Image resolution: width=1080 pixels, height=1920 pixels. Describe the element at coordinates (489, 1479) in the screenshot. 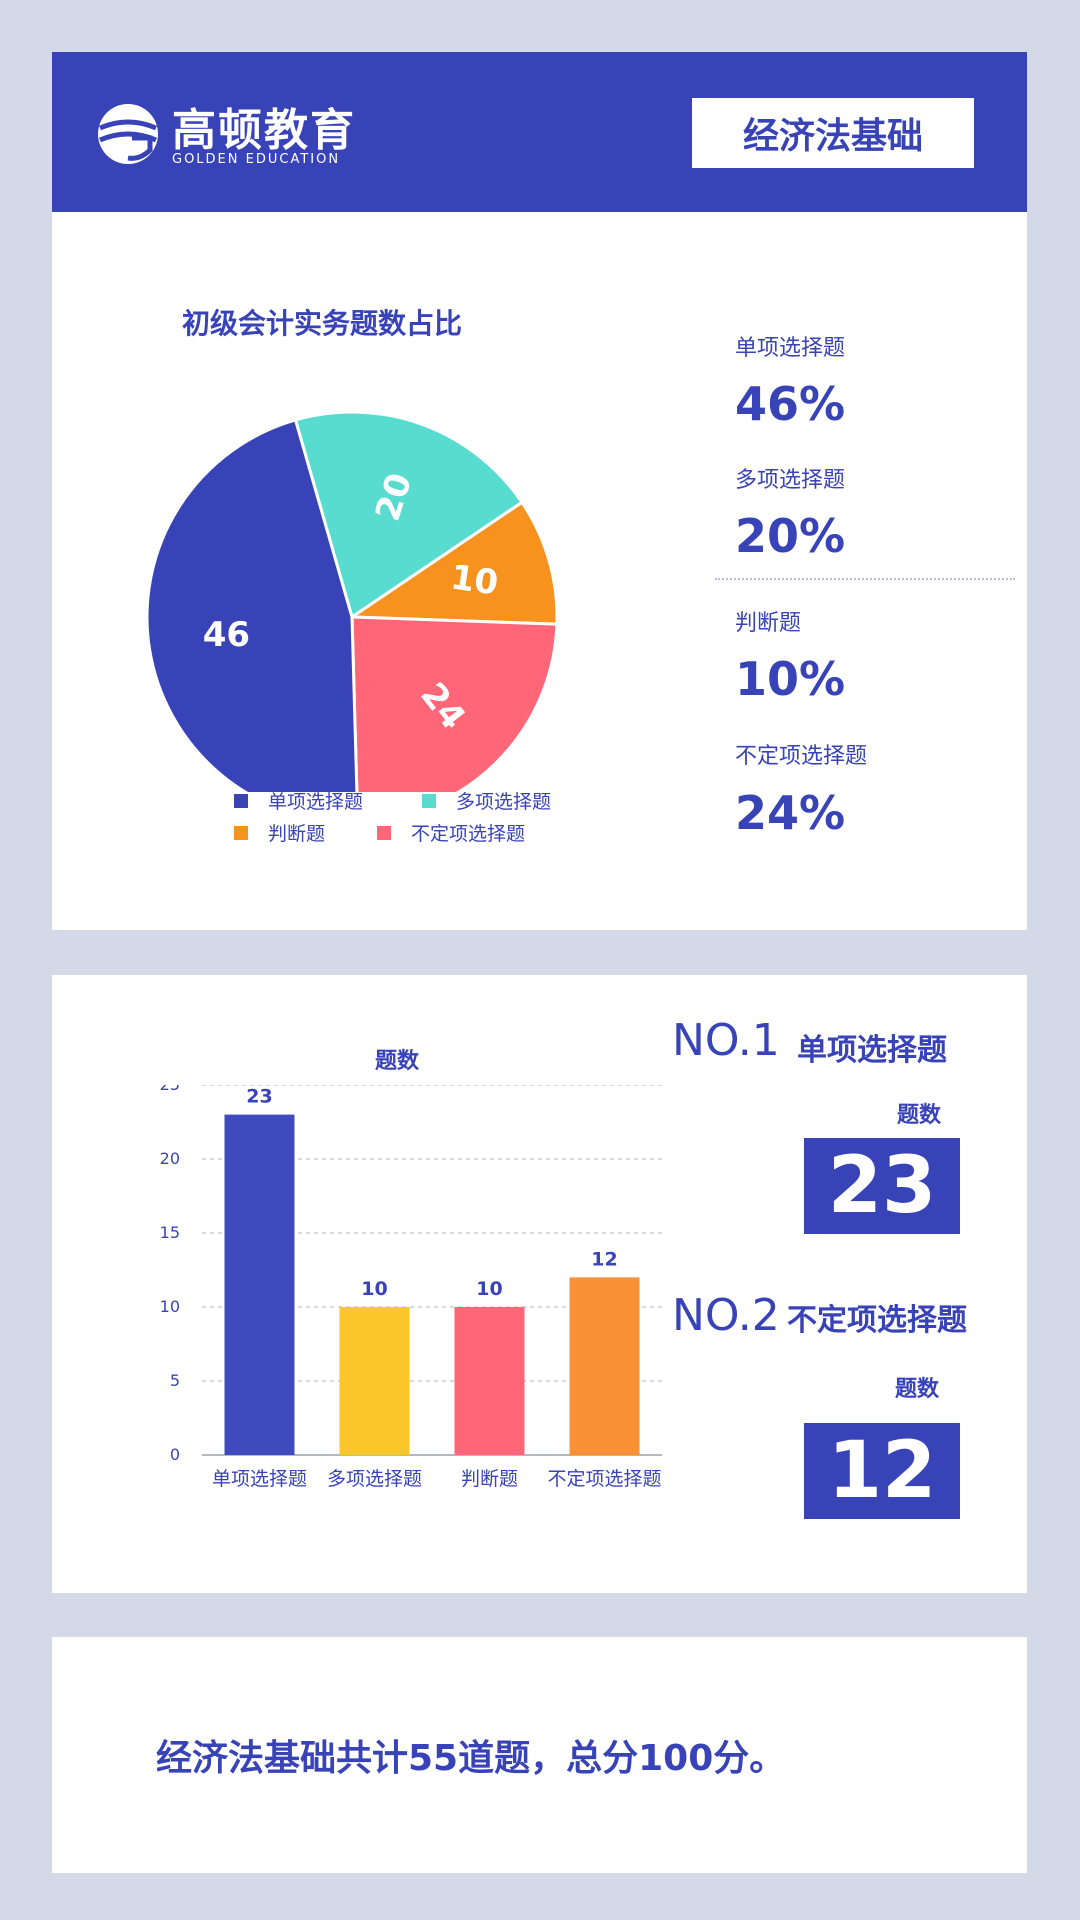

I see `x-tick-label: 判断题` at that location.